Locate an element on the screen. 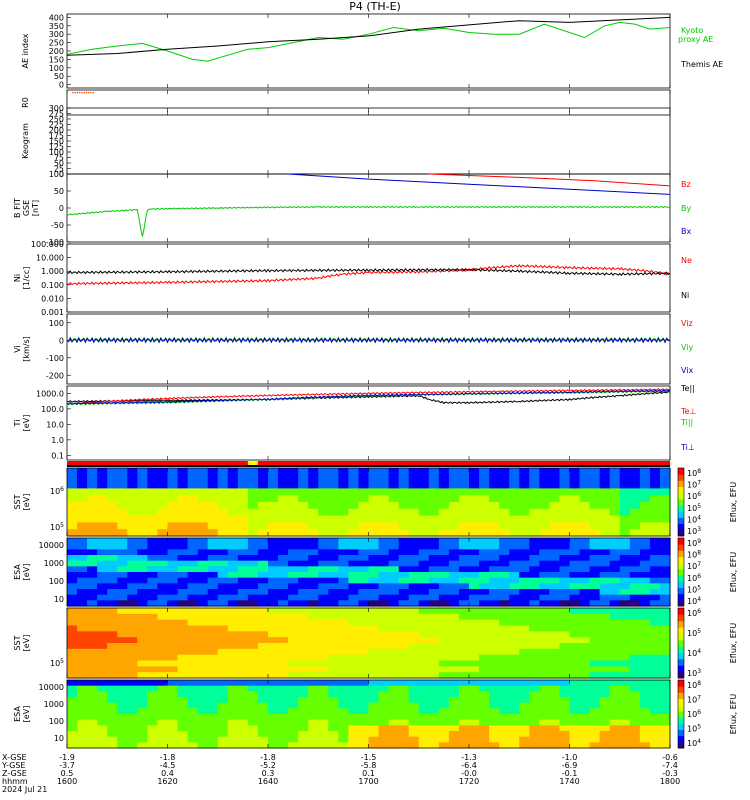 The image size is (750, 800). keogram-ytick-label: 150 is located at coordinates (56, 141).